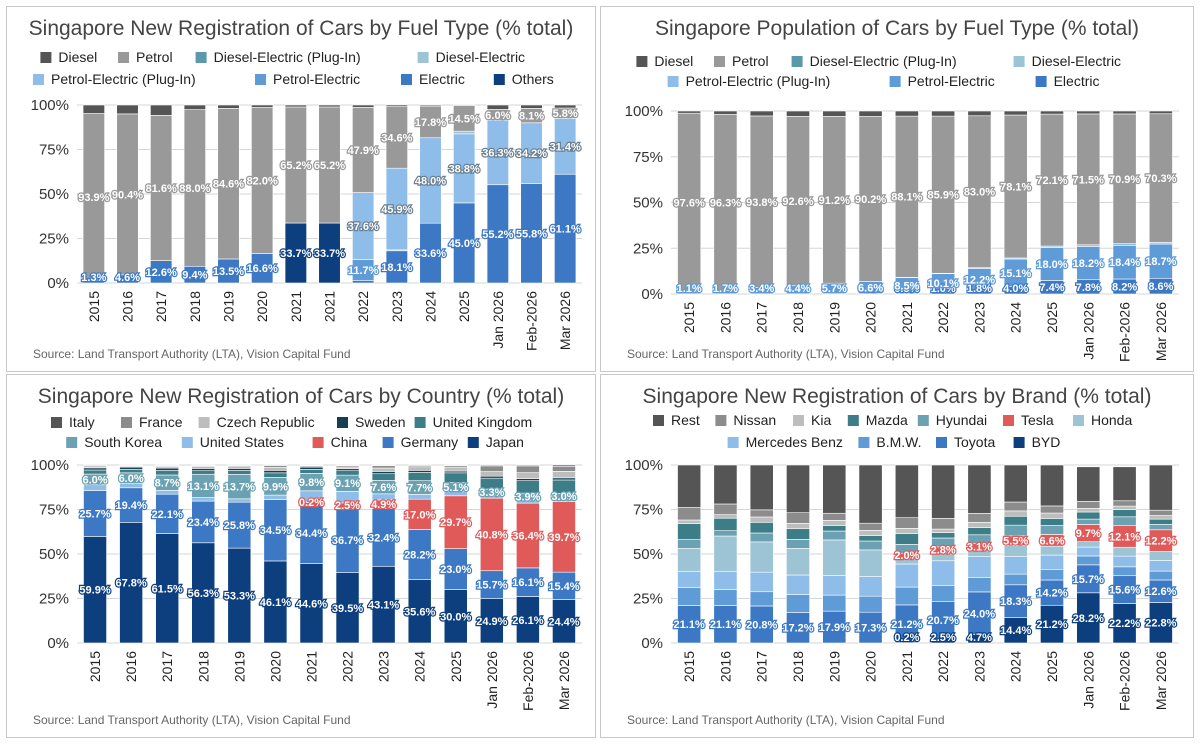  I want to click on data-label: 61.1%, so click(565, 230).